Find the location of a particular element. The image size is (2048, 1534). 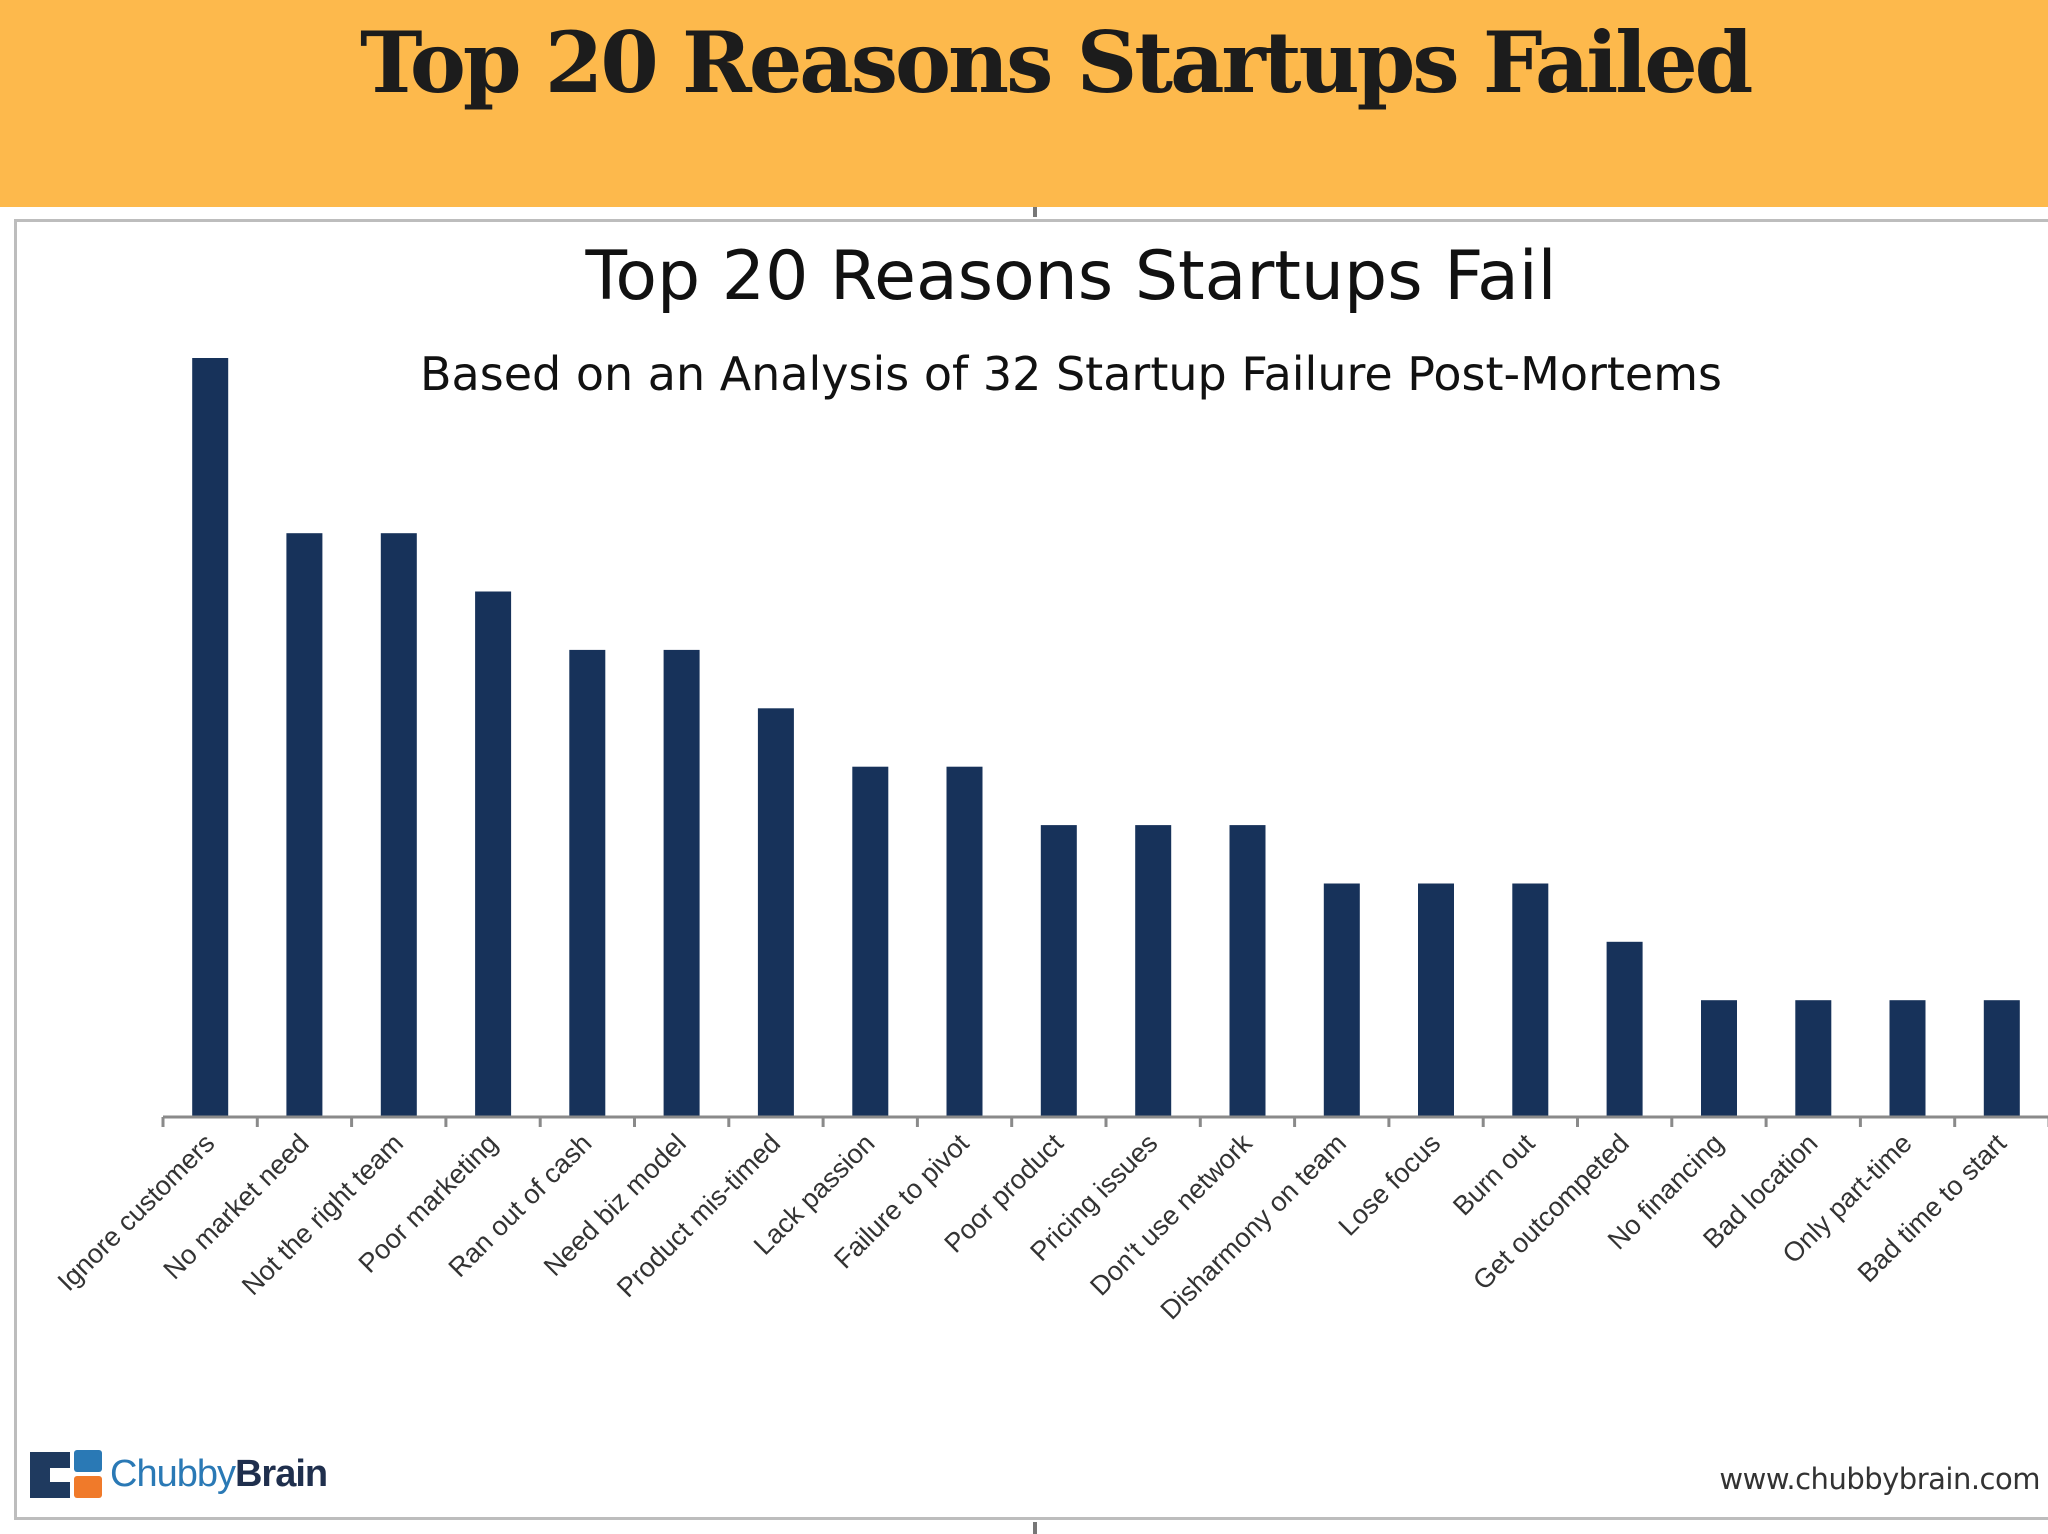

logo-wordmark-bold: Brain is located at coordinates (281, 1473).